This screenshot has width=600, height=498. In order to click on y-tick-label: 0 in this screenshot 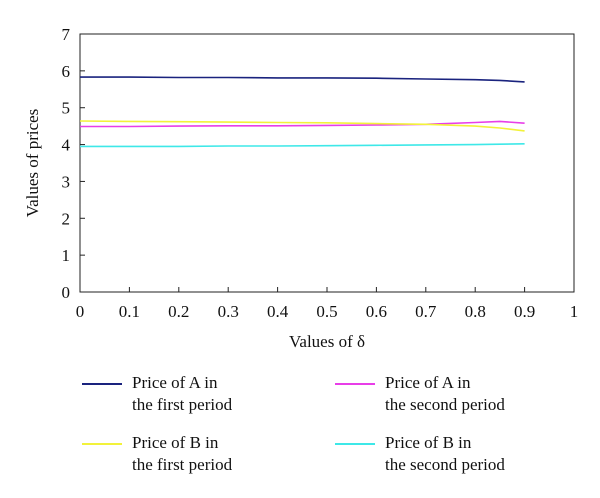, I will do `click(66, 292)`.